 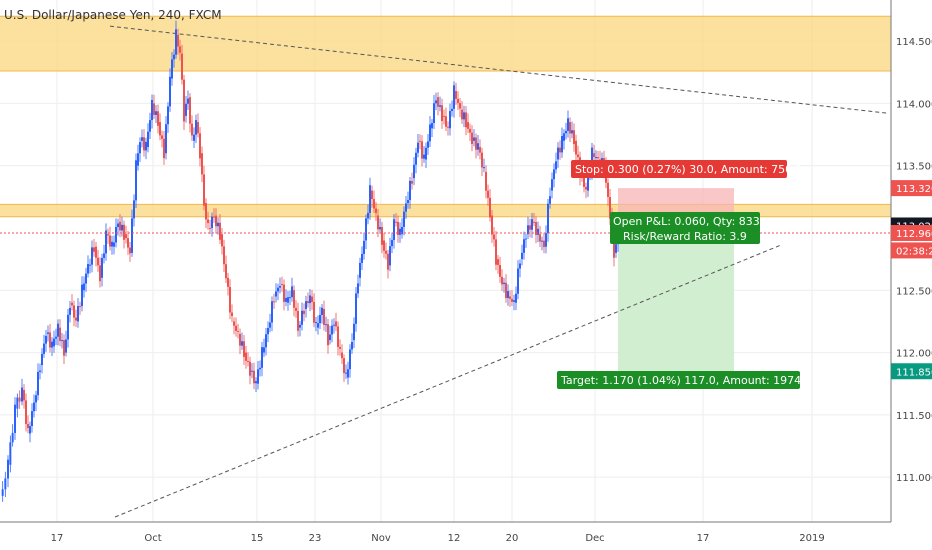 What do you see at coordinates (914, 416) in the screenshot?
I see `price-tick: 111.500` at bounding box center [914, 416].